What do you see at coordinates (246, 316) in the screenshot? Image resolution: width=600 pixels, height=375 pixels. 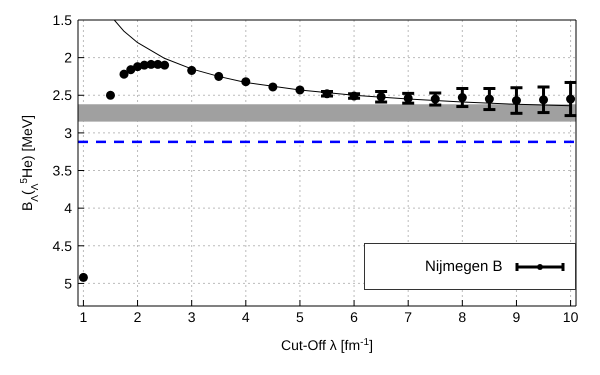 I see `x-tick-label: 4` at bounding box center [246, 316].